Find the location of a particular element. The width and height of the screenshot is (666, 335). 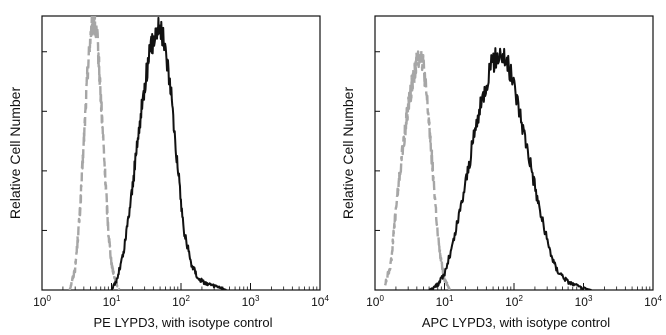

x-axis-title: PE LYPD3, with isotype control is located at coordinates (183, 322).